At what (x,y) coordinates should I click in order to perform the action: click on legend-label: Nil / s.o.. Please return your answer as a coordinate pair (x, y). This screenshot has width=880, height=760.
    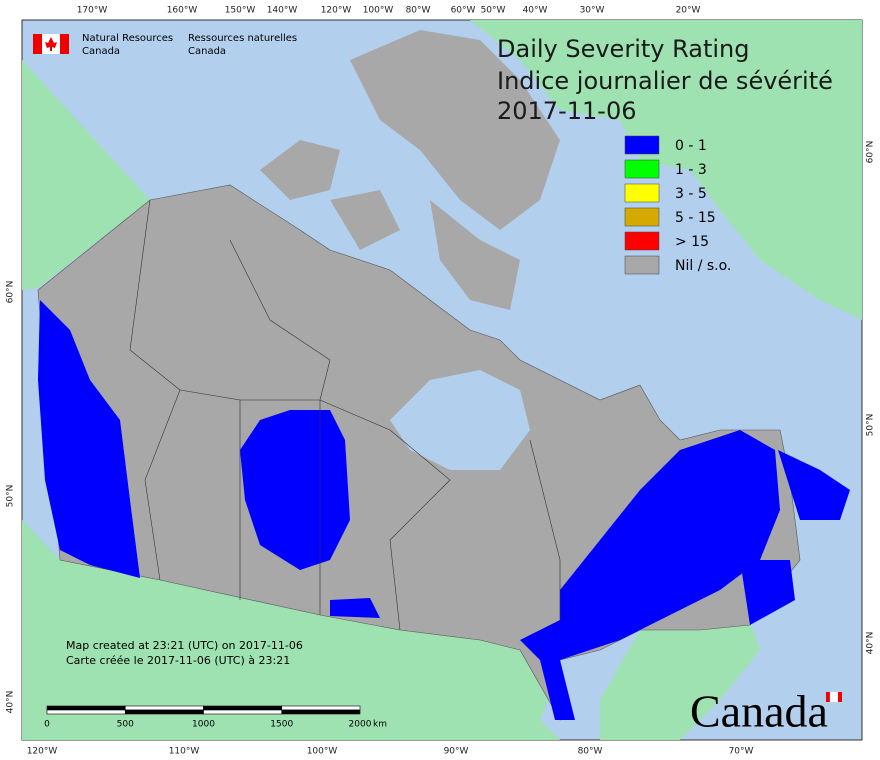
    Looking at the image, I should click on (703, 266).